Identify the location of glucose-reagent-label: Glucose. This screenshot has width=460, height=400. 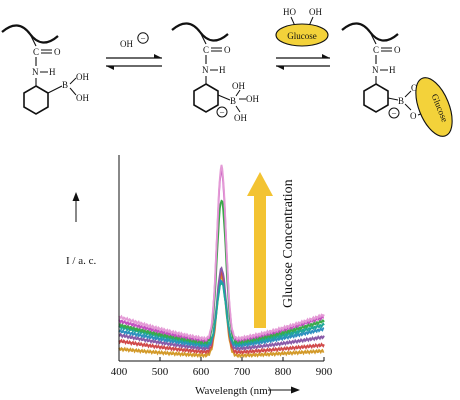
(302, 36).